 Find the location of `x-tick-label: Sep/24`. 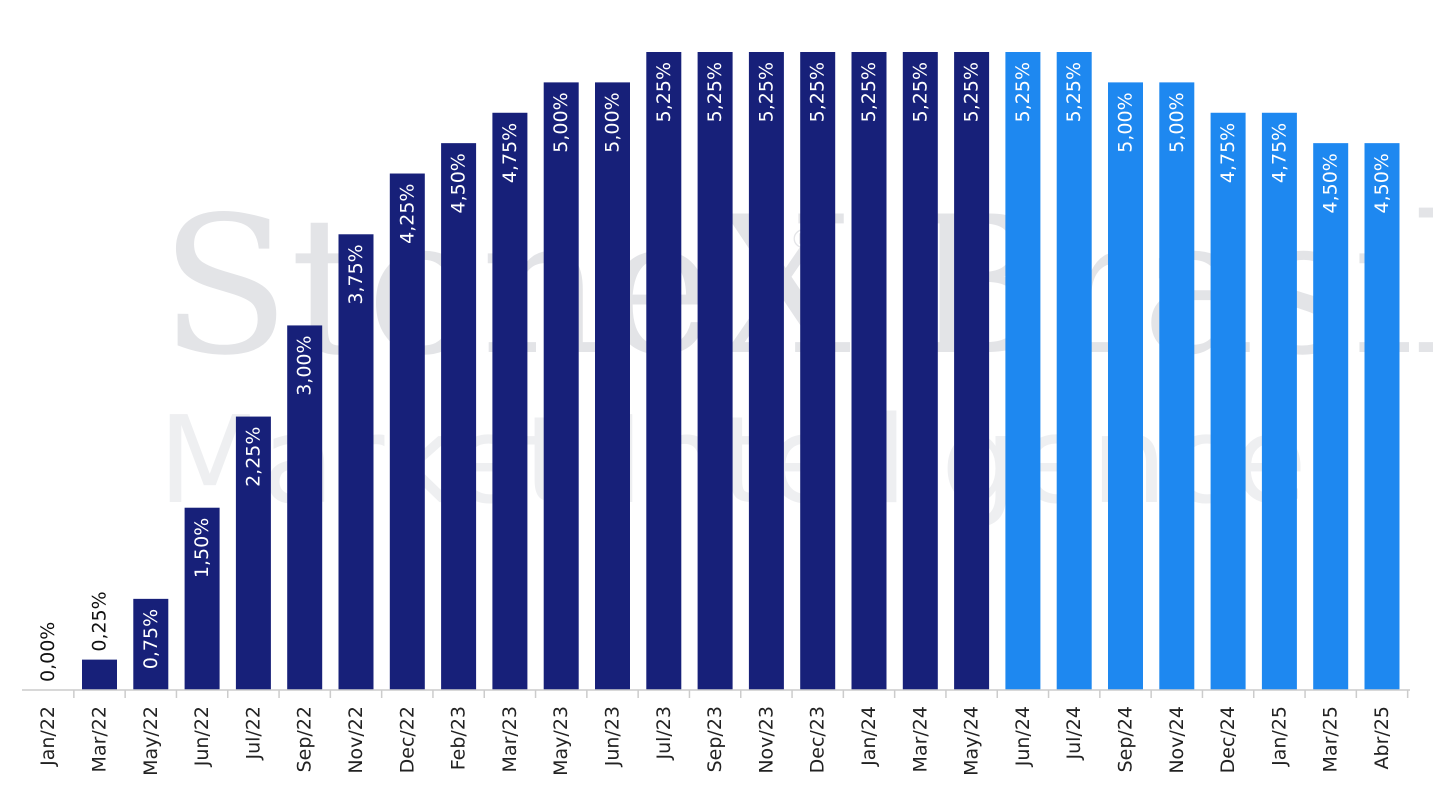

x-tick-label: Sep/24 is located at coordinates (1126, 739).